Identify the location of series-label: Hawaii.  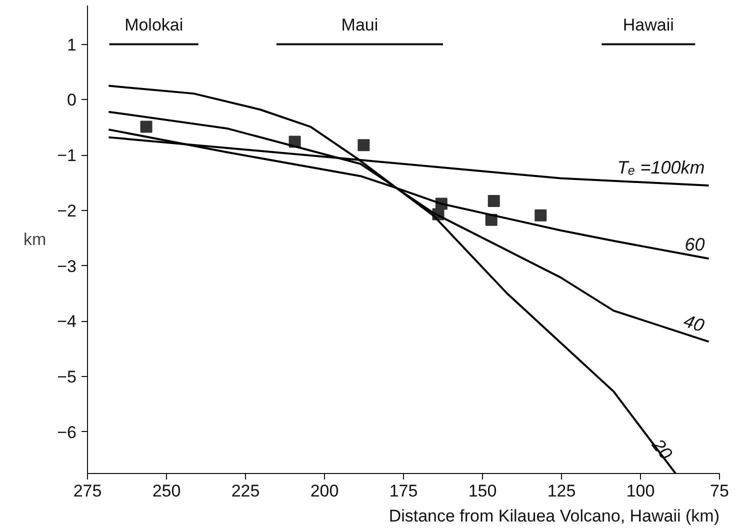
(648, 24).